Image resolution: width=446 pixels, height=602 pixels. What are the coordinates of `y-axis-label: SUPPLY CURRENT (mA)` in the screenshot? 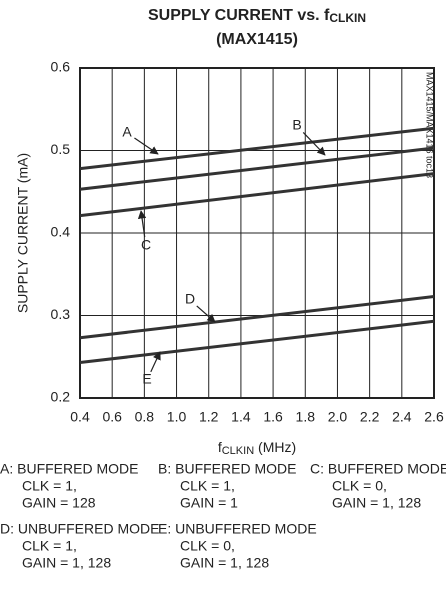 It's located at (23, 233).